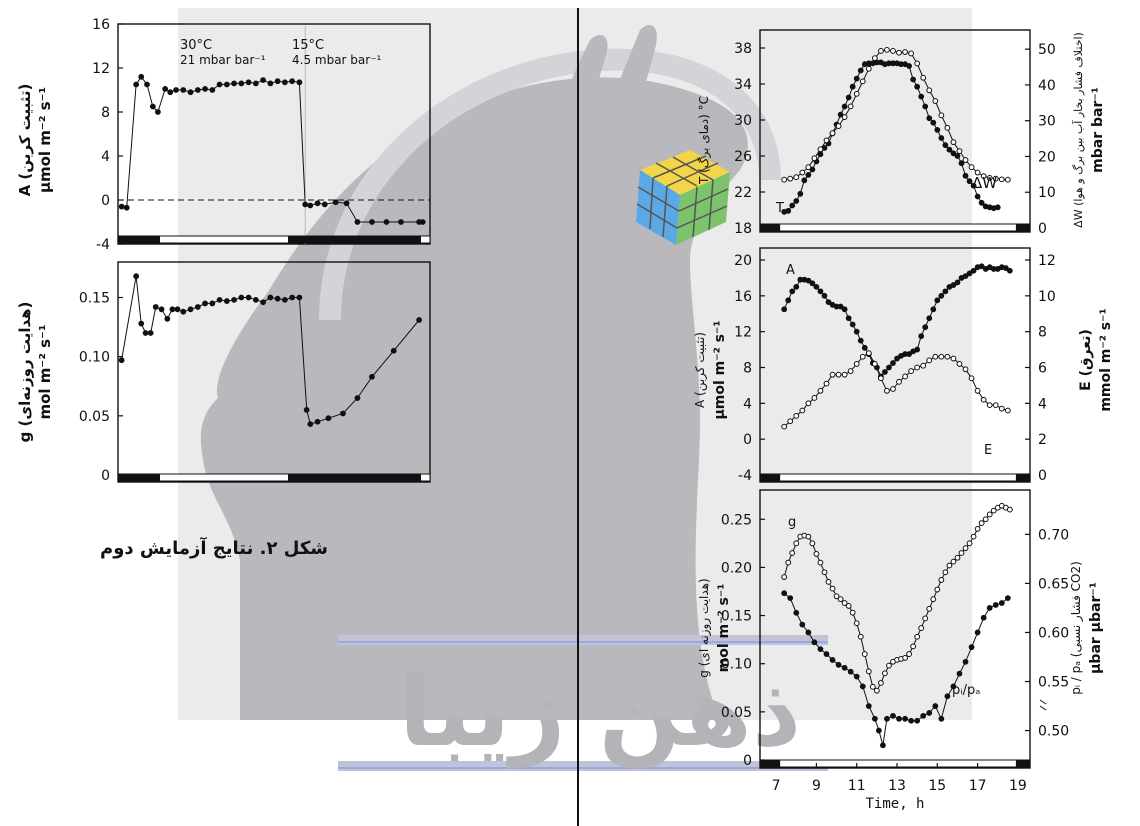 Image resolution: width=1140 pixels, height=826 pixels. I want to click on panel-T-y-tick-label: 30, so click(743, 121).